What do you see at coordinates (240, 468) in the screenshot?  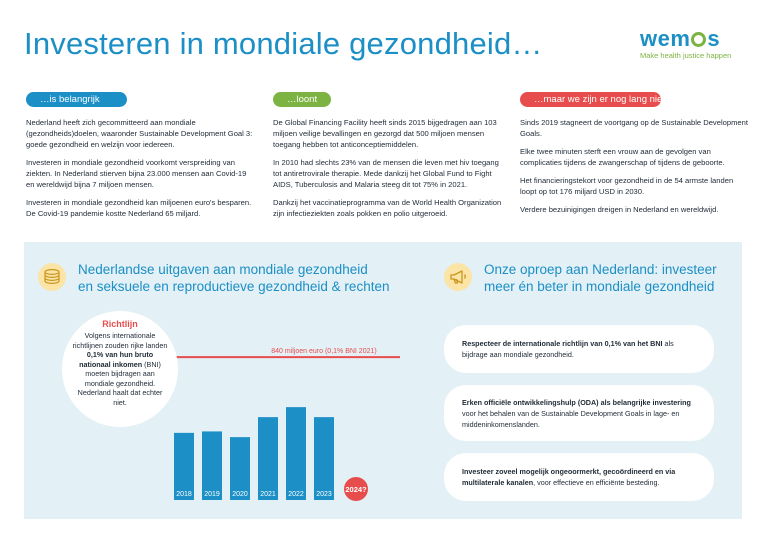 I see `bar-2020` at bounding box center [240, 468].